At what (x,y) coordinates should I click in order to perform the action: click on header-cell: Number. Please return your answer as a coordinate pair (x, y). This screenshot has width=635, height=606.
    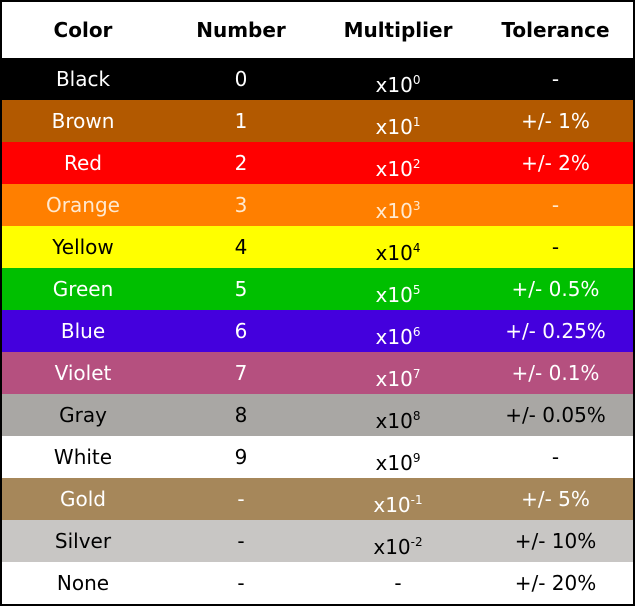
    Looking at the image, I should click on (241, 30).